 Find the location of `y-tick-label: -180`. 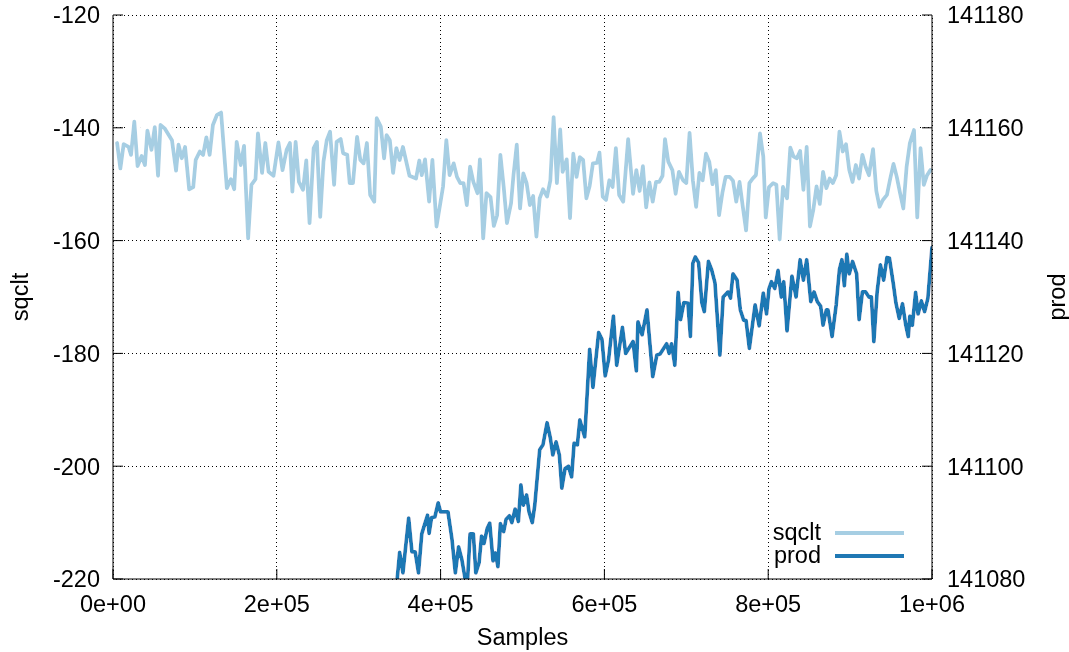

y-tick-label: -180 is located at coordinates (76, 353).